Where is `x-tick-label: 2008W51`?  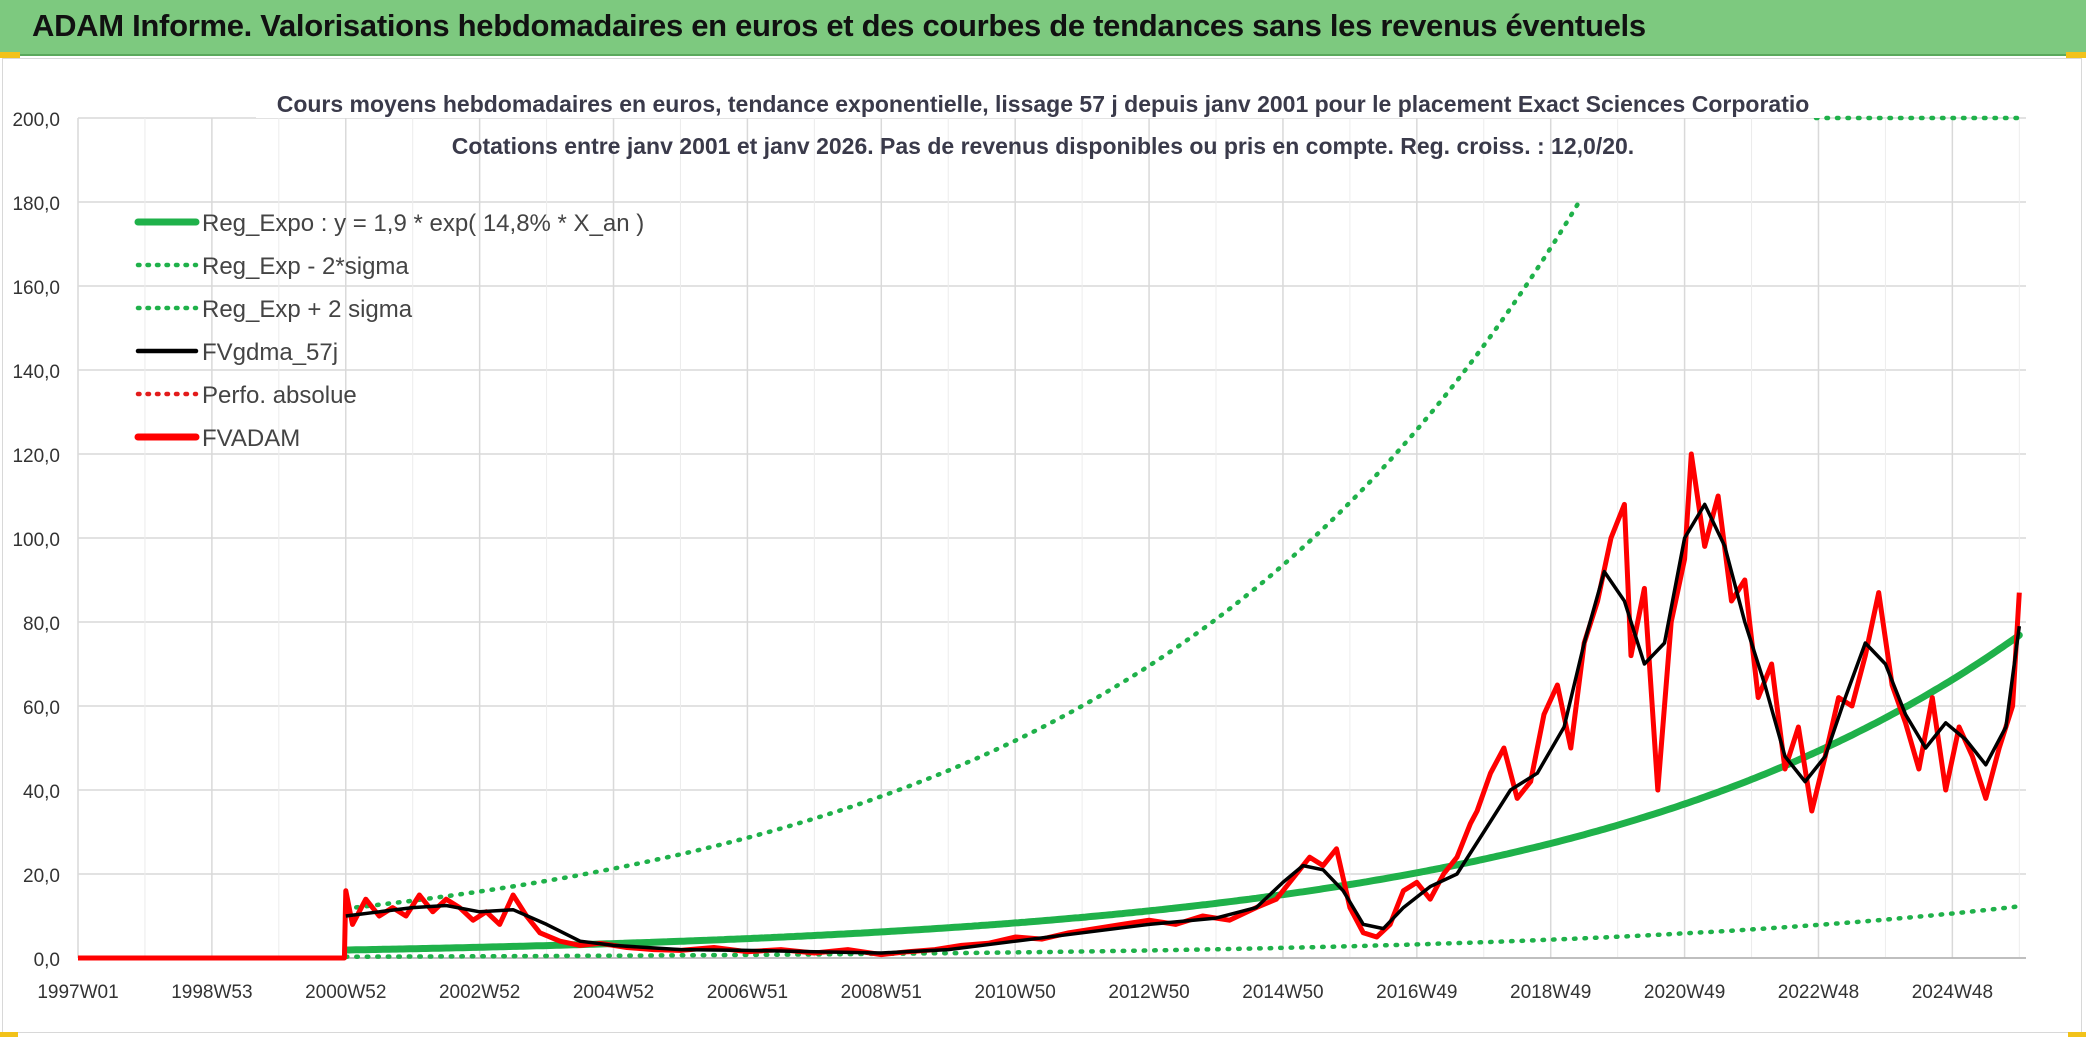 x-tick-label: 2008W51 is located at coordinates (881, 992).